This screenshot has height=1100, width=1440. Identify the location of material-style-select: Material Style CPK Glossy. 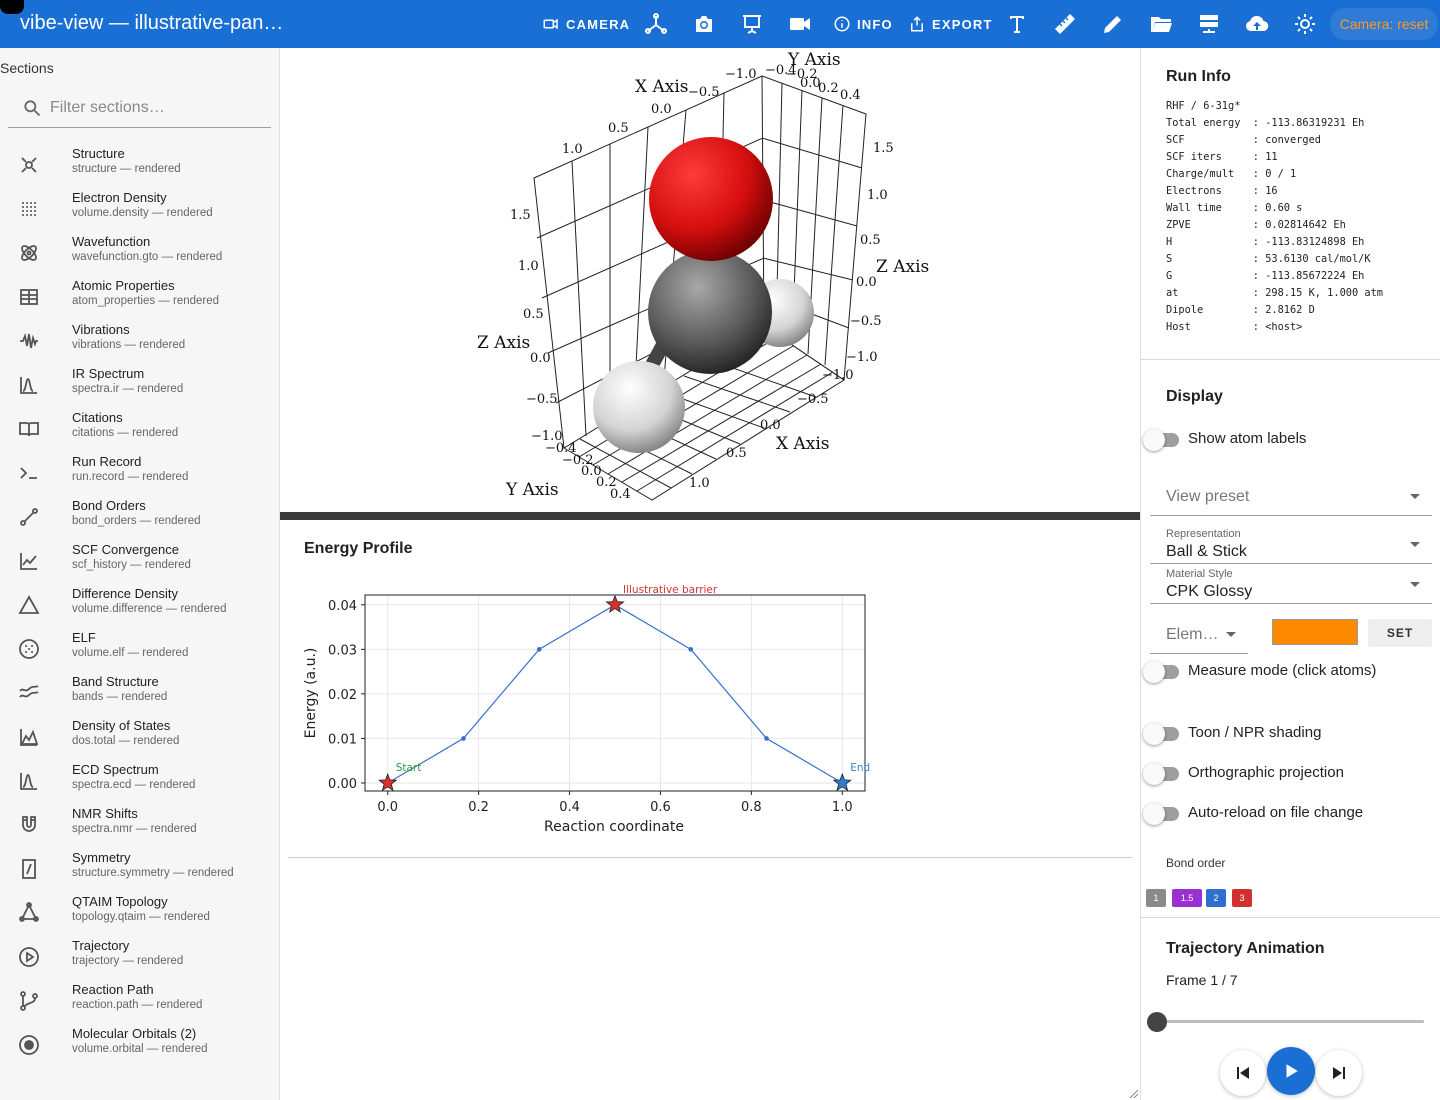
(1291, 586).